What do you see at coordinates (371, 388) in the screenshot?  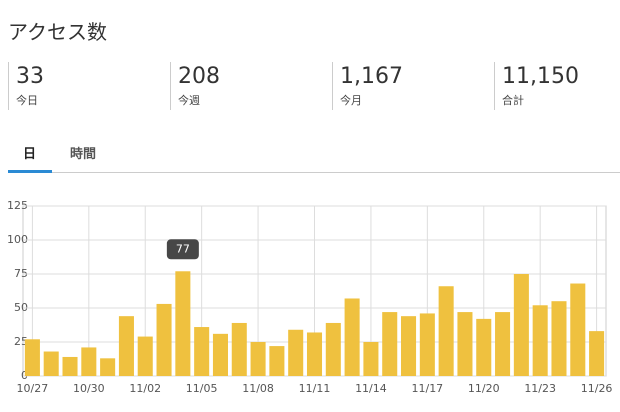 I see `x-tick-label: 11/14` at bounding box center [371, 388].